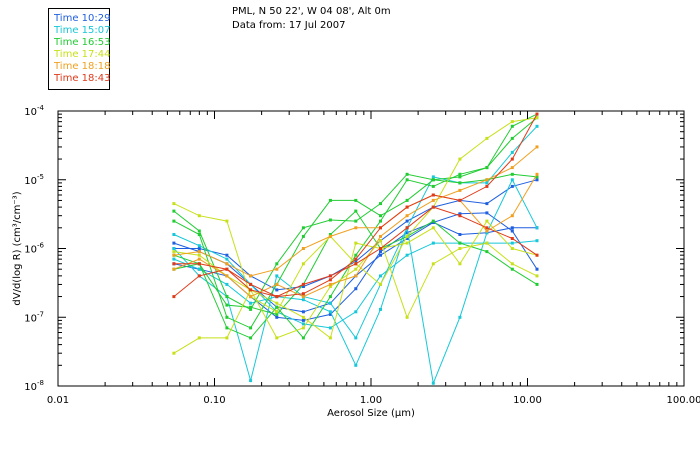 Image resolution: width=700 pixels, height=450 pixels. What do you see at coordinates (82, 30) in the screenshot?
I see `legend-entry: Time 15:07` at bounding box center [82, 30].